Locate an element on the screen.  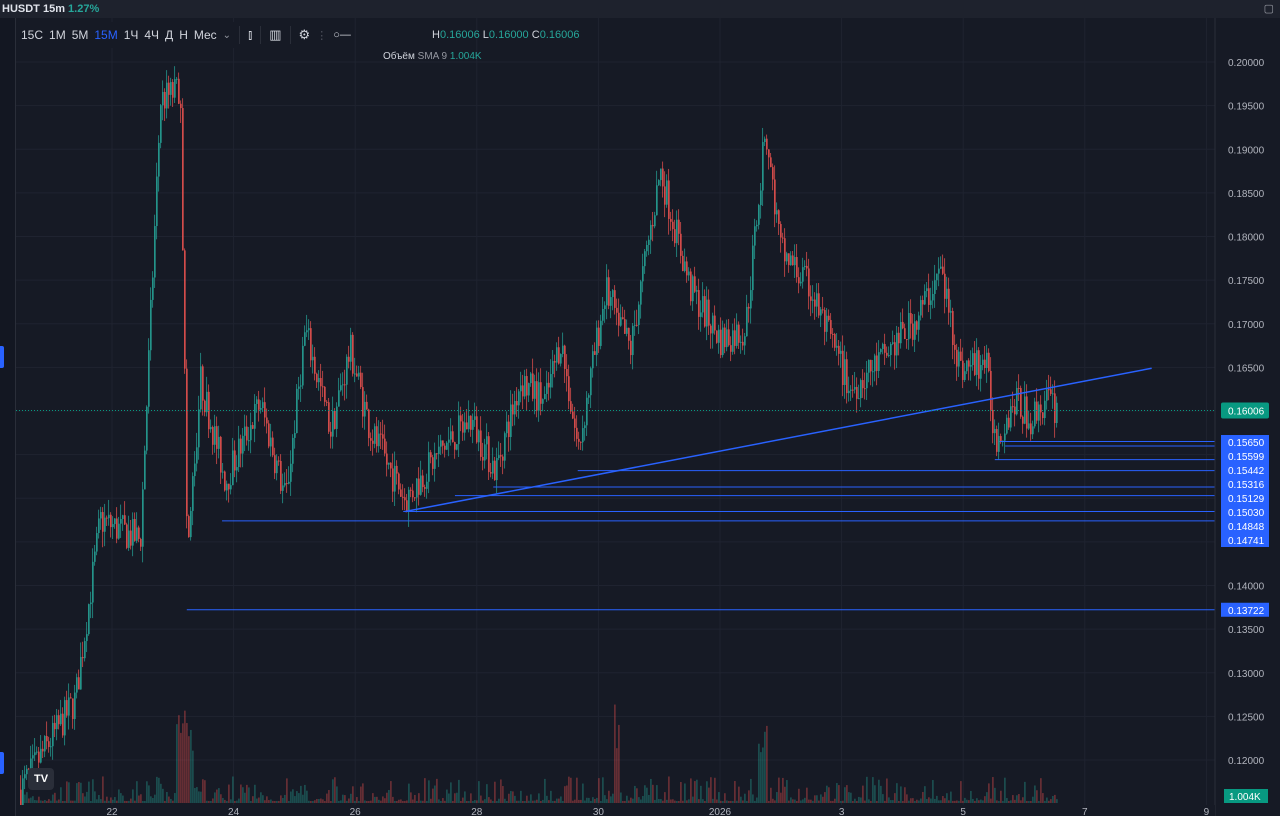
timeframe-7: Н is located at coordinates (183, 35).